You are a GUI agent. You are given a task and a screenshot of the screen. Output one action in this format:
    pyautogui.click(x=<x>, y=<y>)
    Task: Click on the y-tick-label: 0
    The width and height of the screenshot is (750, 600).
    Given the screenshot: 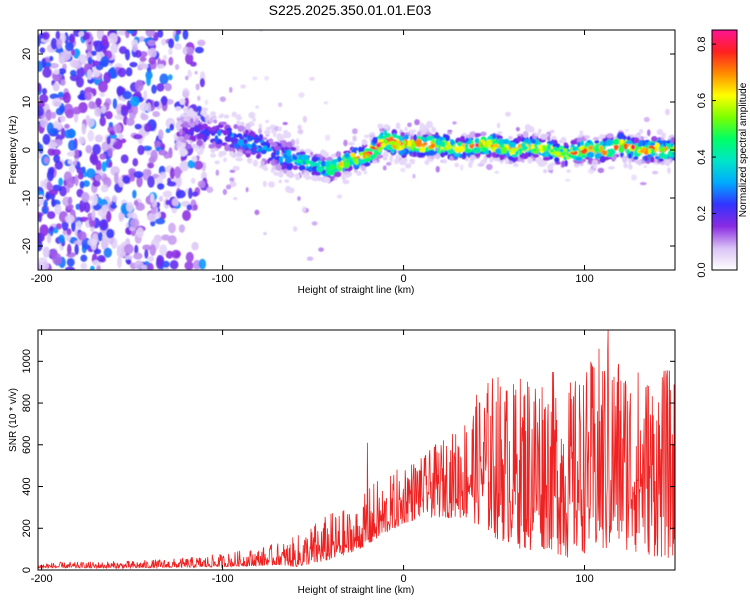 What is the action you would take?
    pyautogui.click(x=27, y=150)
    